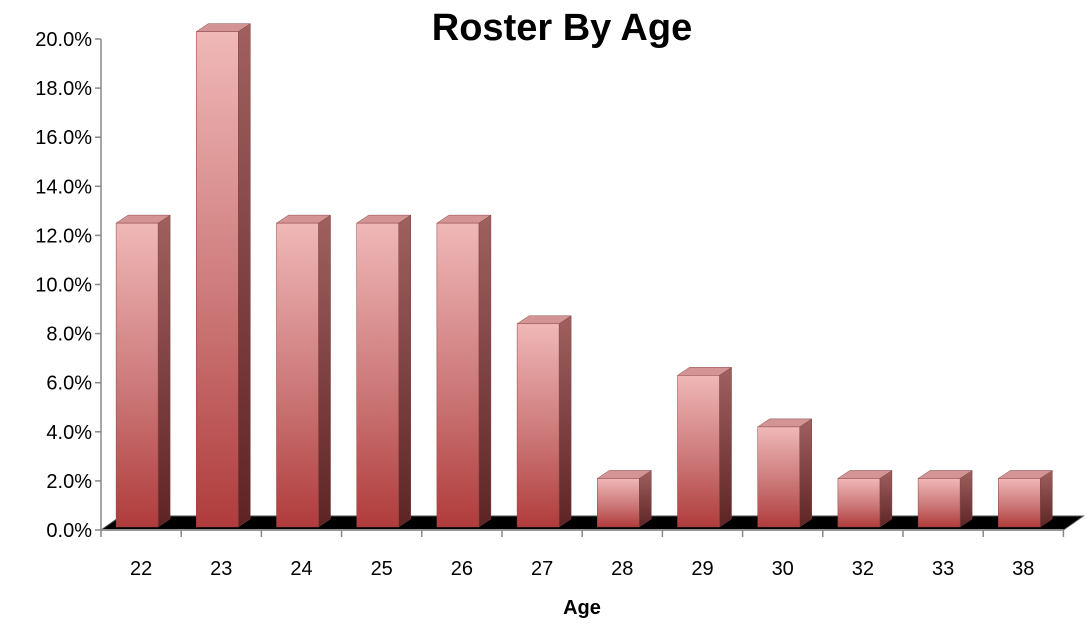  What do you see at coordinates (63, 236) in the screenshot?
I see `y-tick-label: 12.0%` at bounding box center [63, 236].